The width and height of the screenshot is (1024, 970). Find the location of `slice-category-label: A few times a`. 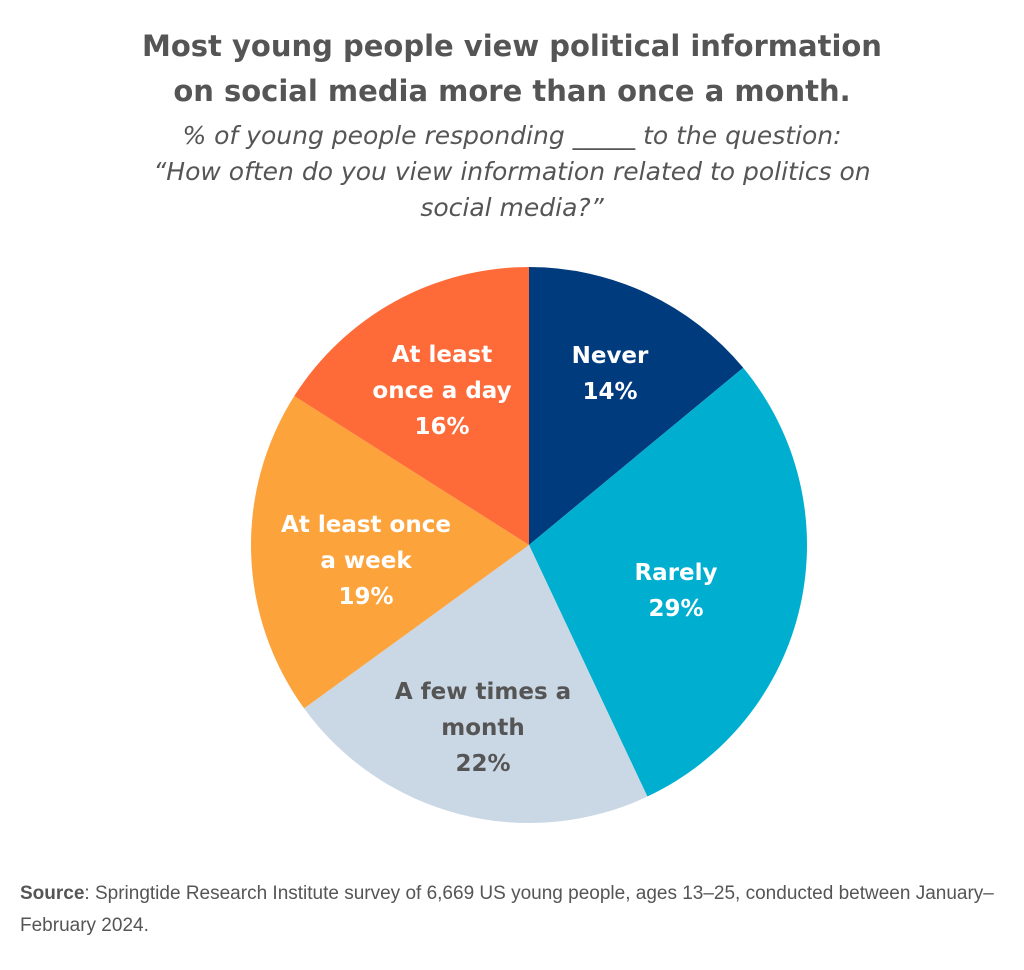

slice-category-label: A few times a is located at coordinates (483, 692).